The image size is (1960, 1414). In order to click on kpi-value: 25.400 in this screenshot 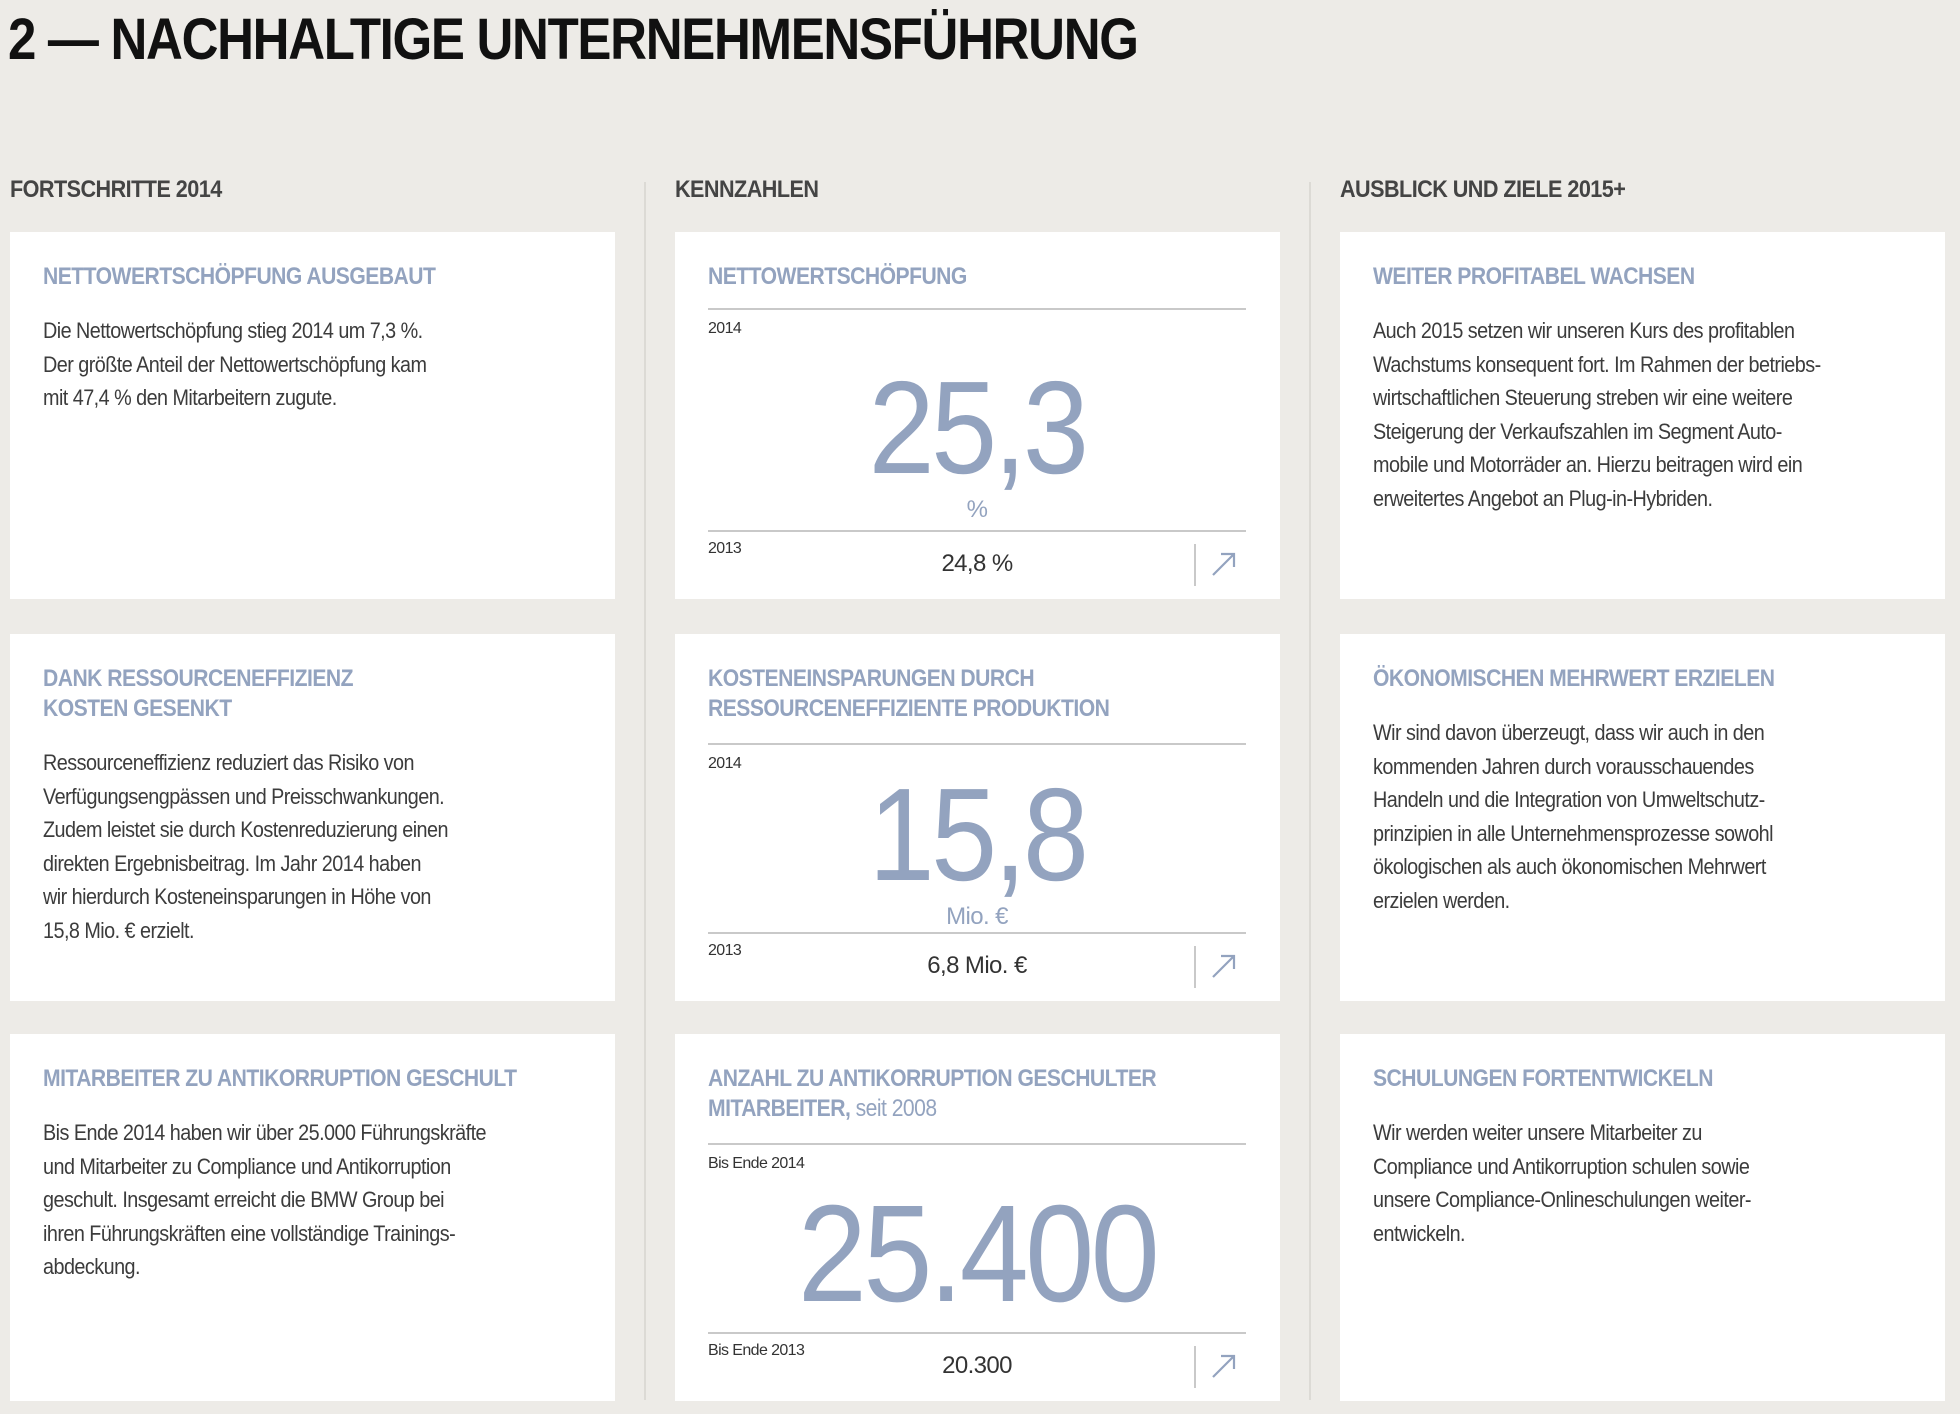, I will do `click(978, 1254)`.